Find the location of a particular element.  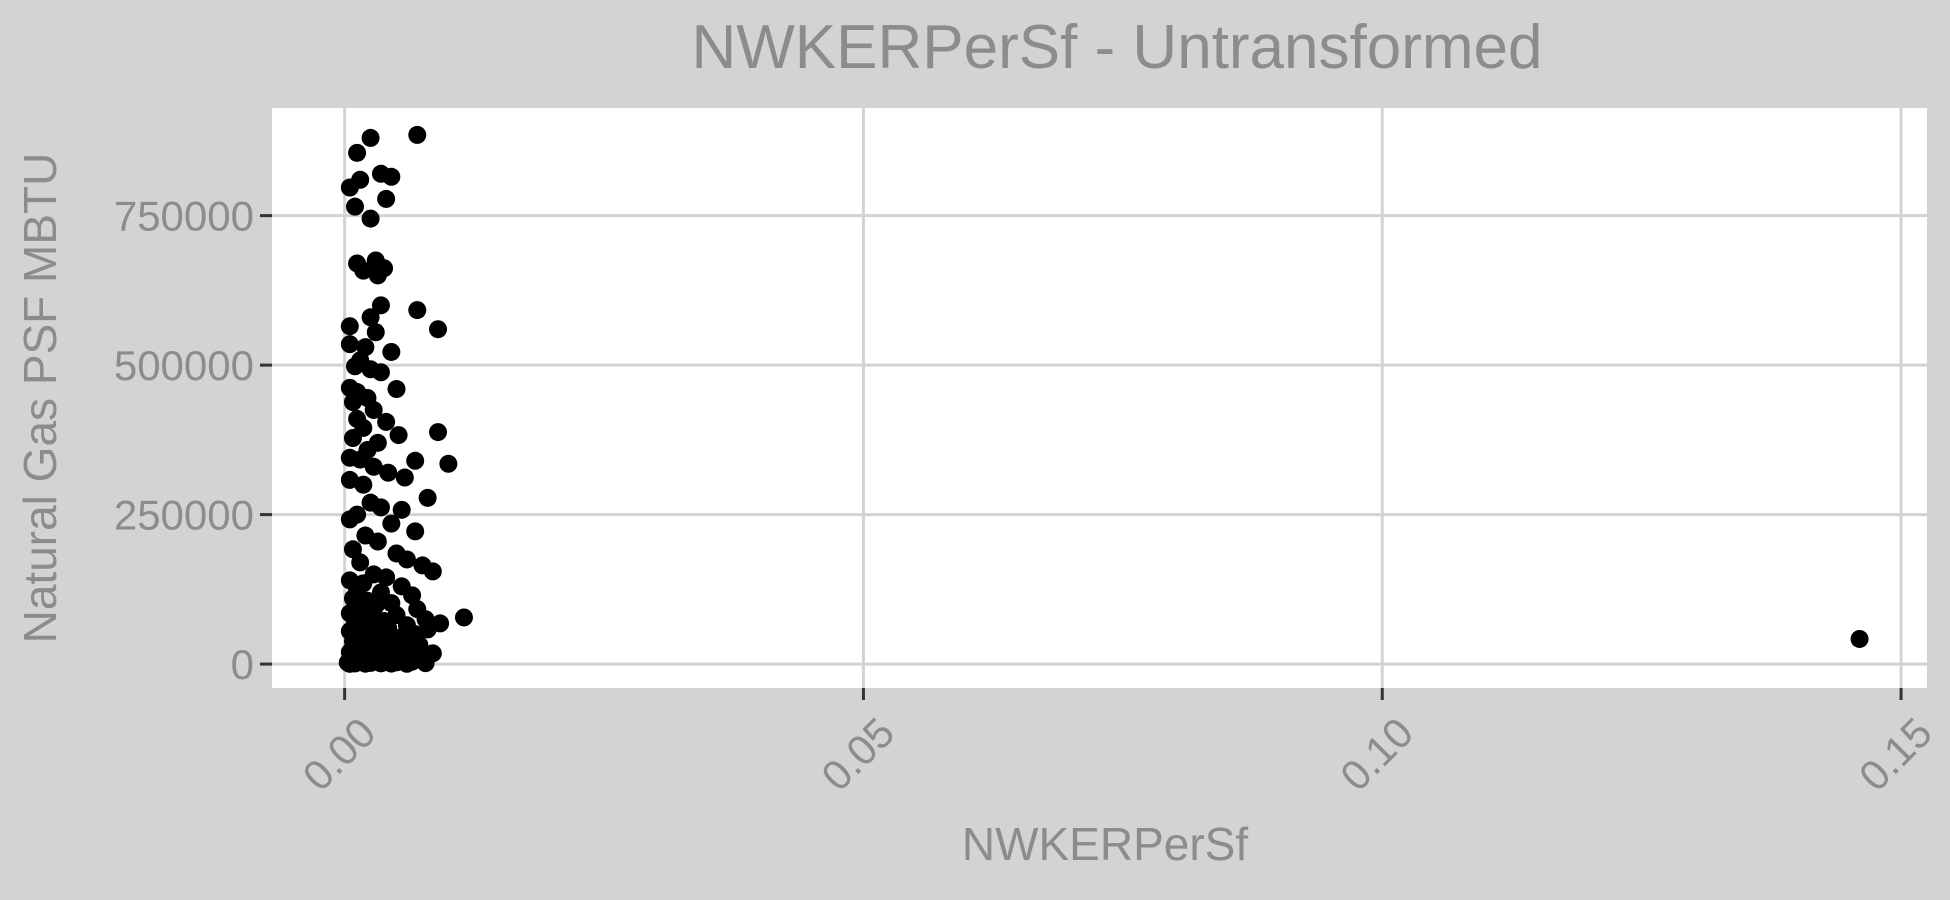

chart-title: NWKERPerSf - Untransformed is located at coordinates (1117, 47).